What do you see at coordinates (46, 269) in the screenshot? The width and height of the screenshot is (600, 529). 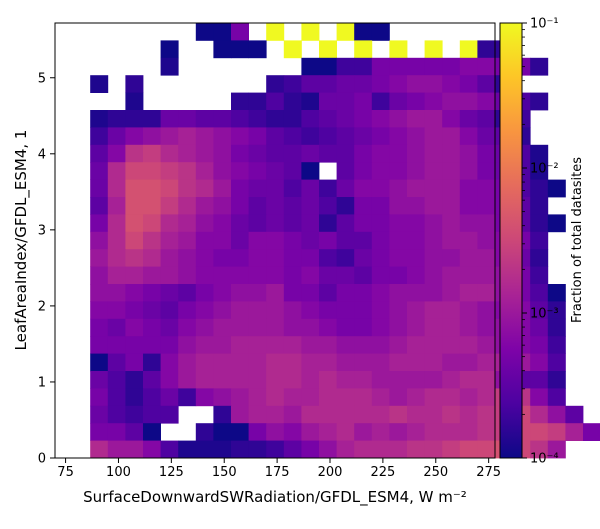 I see `y-axis: 0 1 2 3 4 5` at bounding box center [46, 269].